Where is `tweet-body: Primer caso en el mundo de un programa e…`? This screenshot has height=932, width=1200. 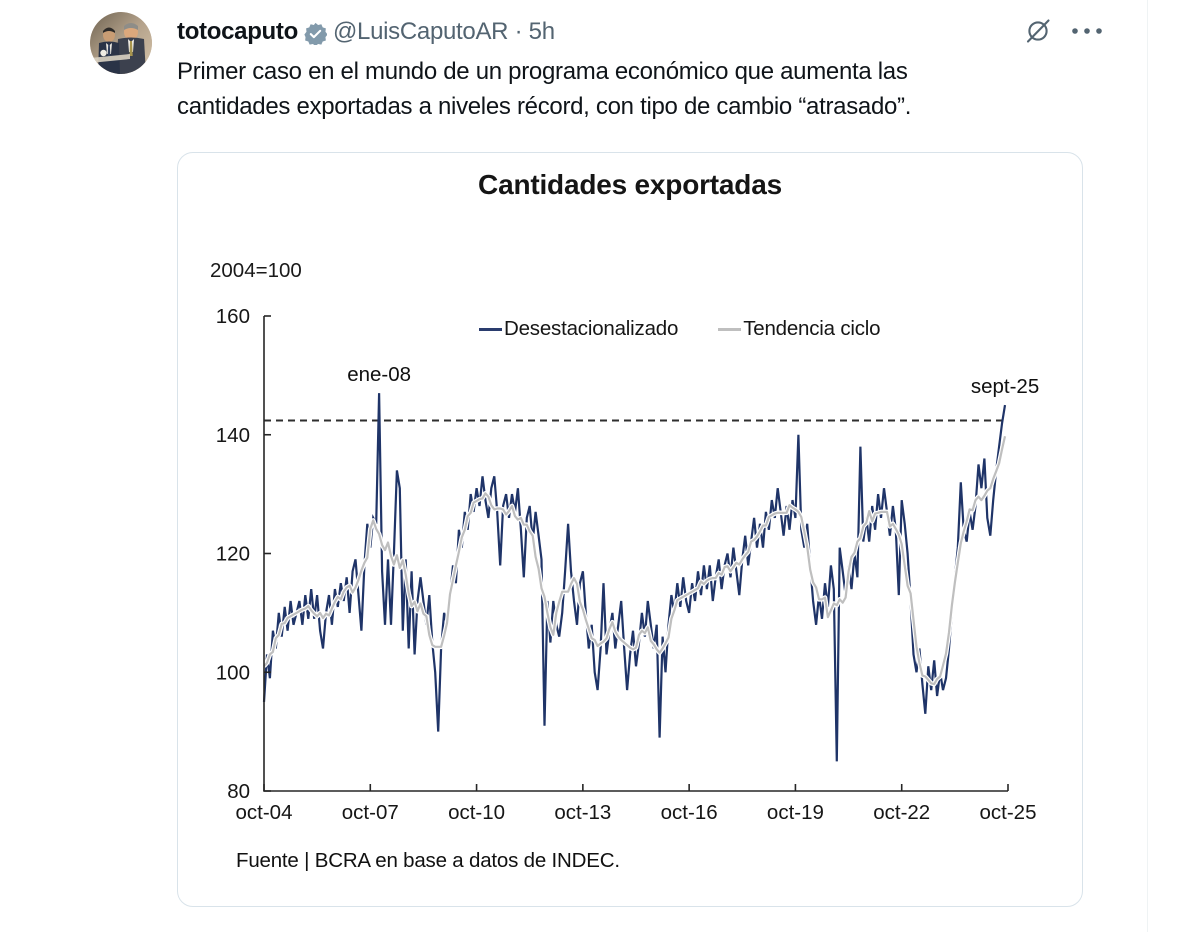
tweet-body: Primer caso en el mundo de un programa e… is located at coordinates (627, 89).